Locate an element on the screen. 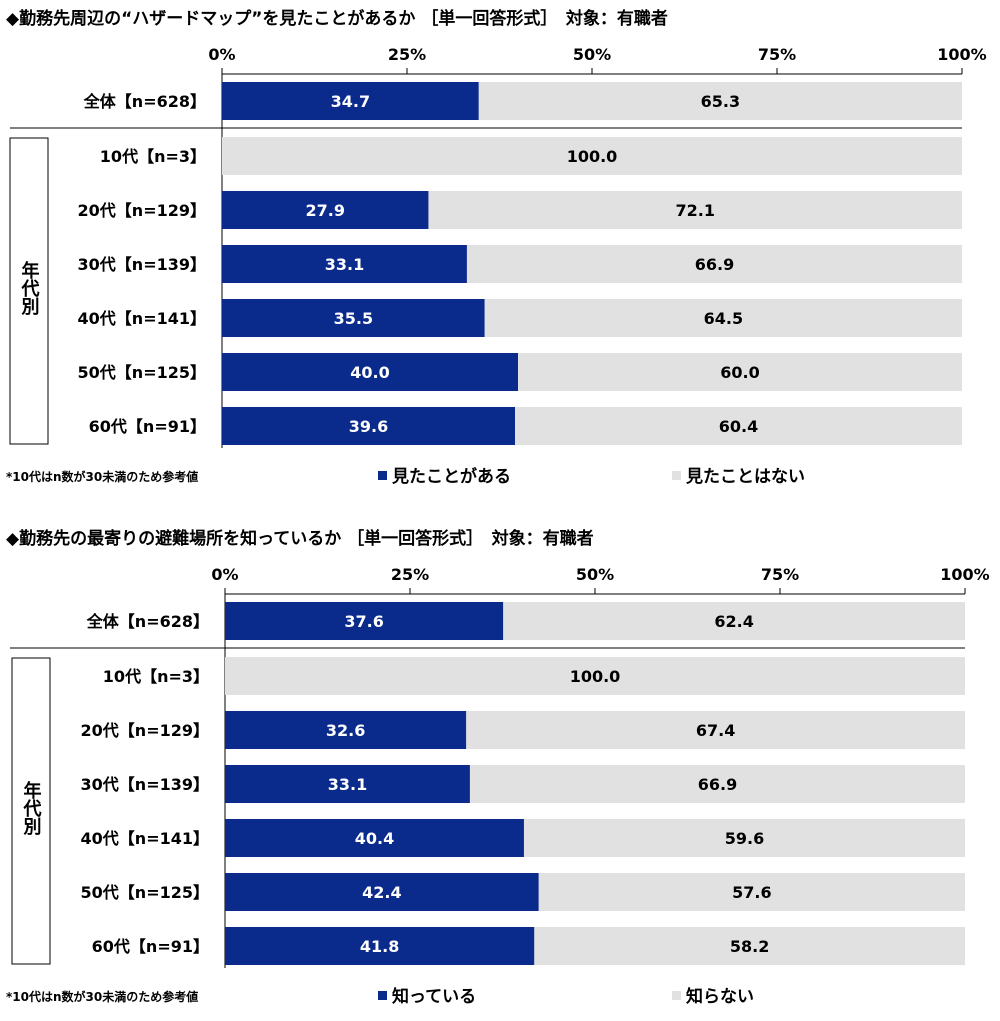 The image size is (1000, 1021). data-label: 32.6 is located at coordinates (345, 730).